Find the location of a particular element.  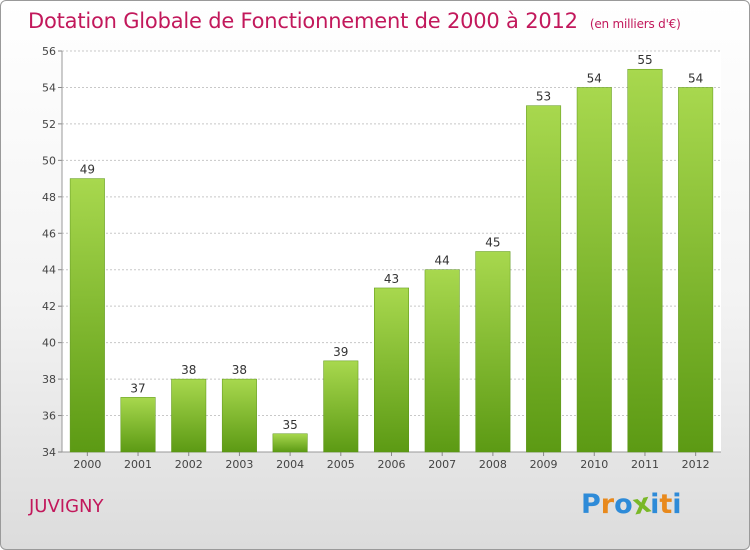

proxiti-logo: Proxiti is located at coordinates (631, 505).